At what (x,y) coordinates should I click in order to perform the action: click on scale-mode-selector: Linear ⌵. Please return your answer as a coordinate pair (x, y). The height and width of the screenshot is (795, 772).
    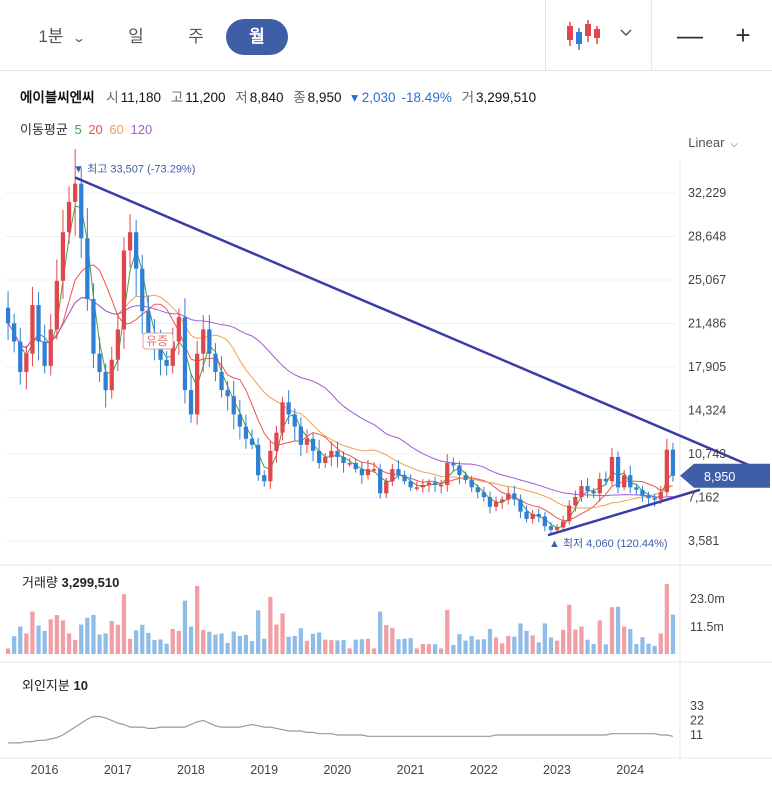
    Looking at the image, I should click on (713, 142).